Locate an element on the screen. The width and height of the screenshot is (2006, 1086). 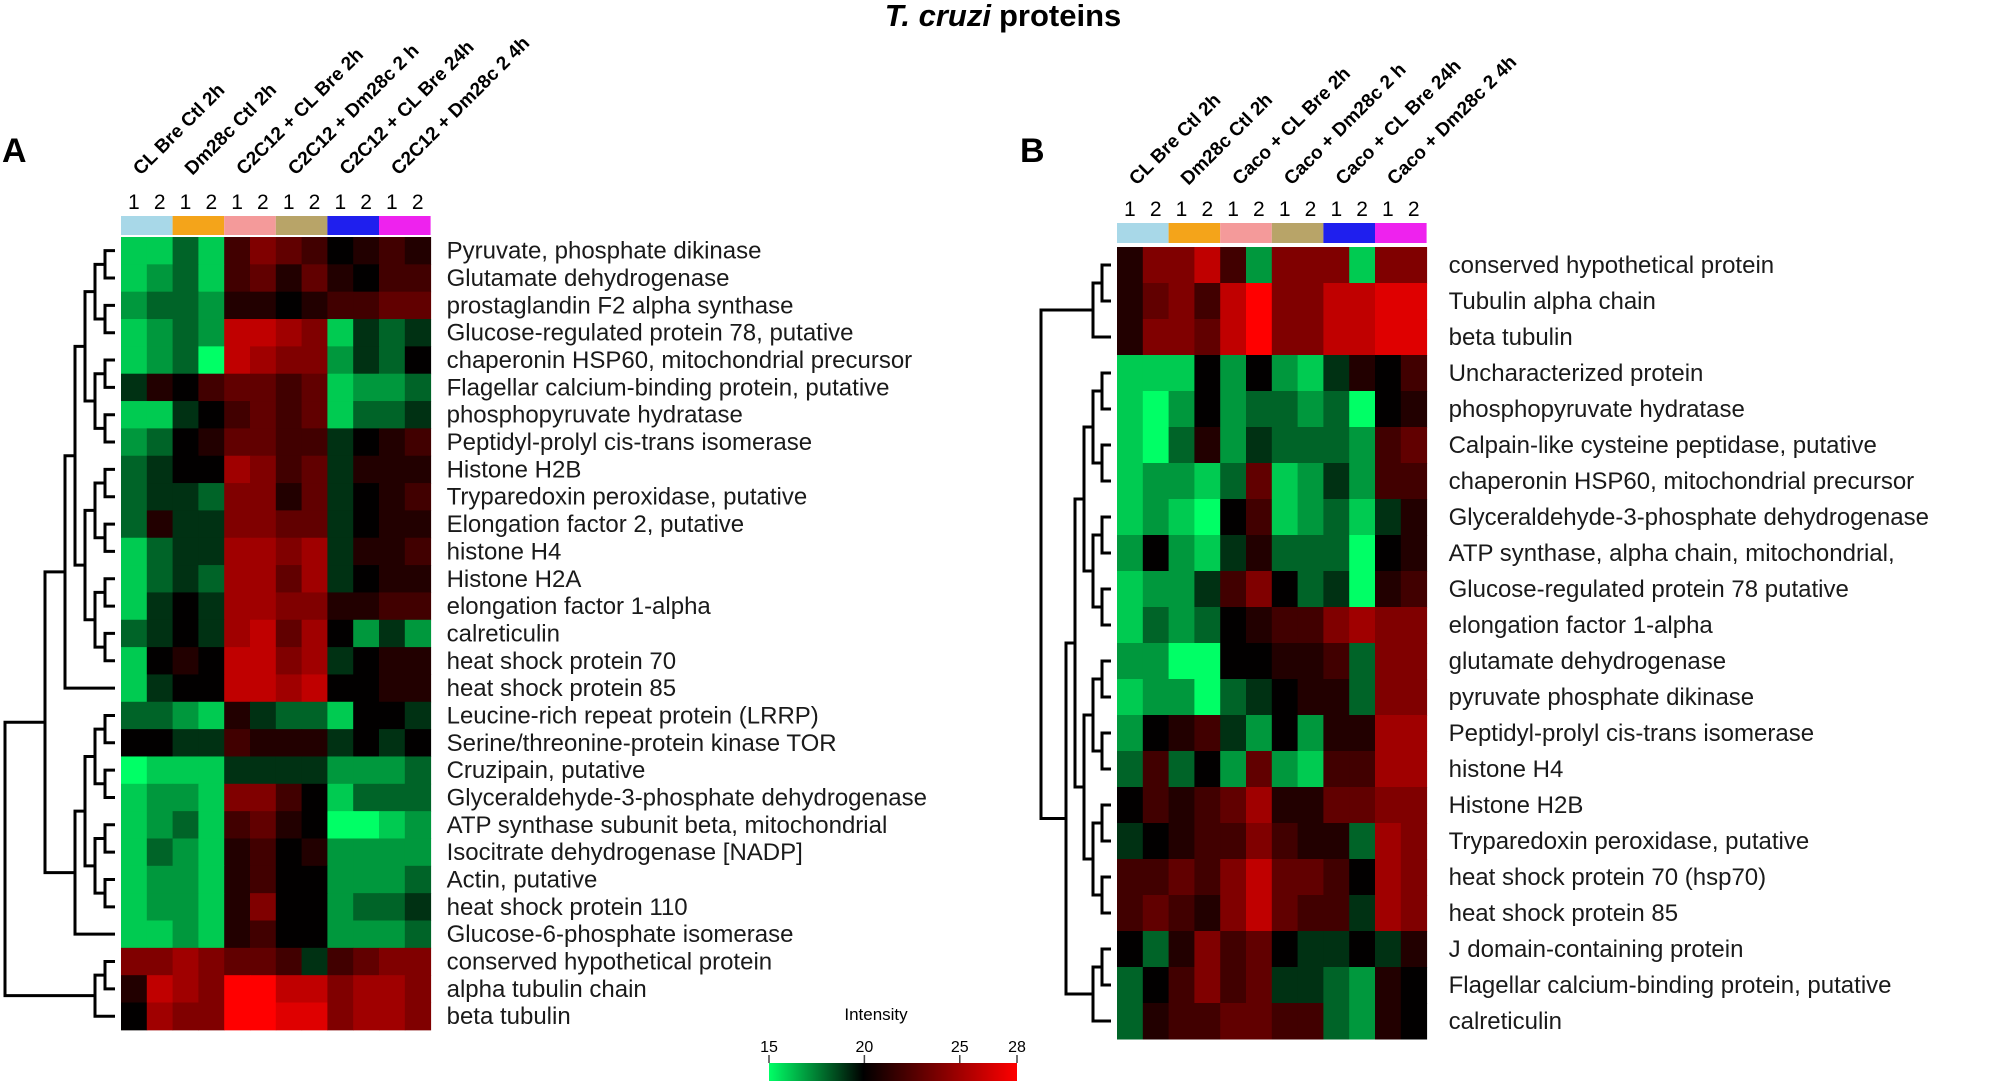
row-label: calreticulin is located at coordinates (1505, 1021).